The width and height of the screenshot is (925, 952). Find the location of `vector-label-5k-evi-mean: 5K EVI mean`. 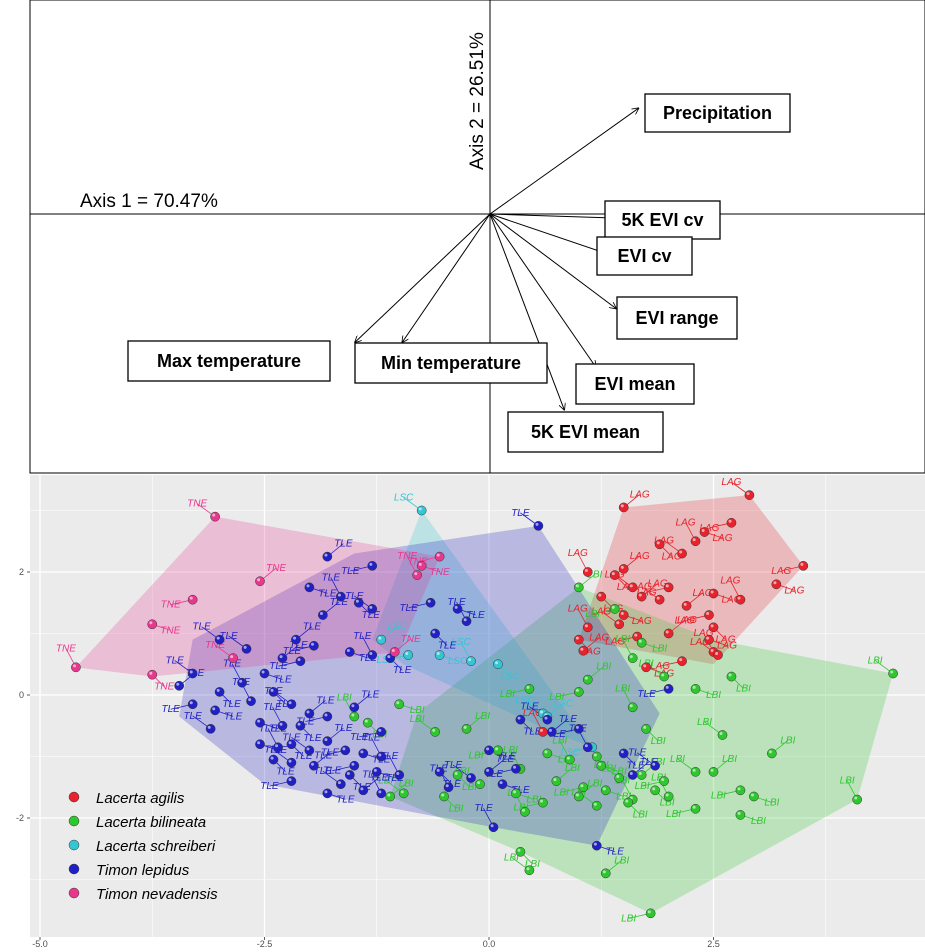

vector-label-5k-evi-mean: 5K EVI mean is located at coordinates (585, 432).